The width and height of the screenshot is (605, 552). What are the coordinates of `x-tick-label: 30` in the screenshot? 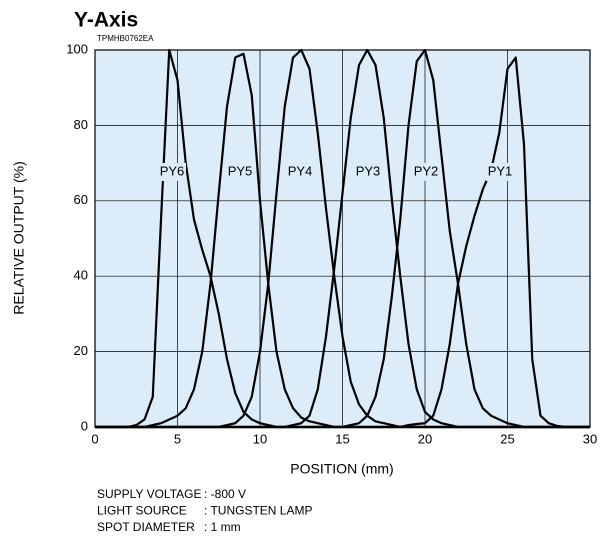 It's located at (590, 438).